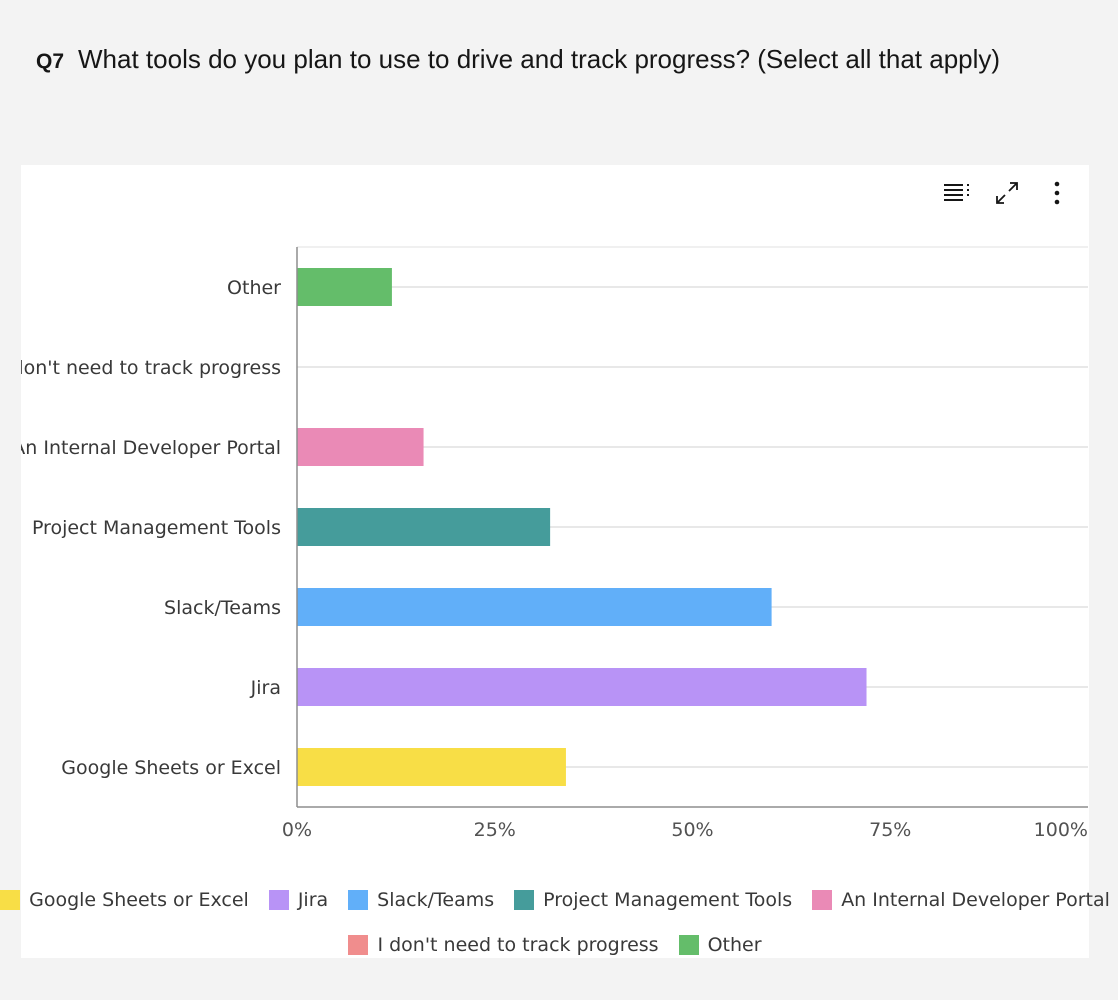  I want to click on y-tick-label: Jira, so click(265, 688).